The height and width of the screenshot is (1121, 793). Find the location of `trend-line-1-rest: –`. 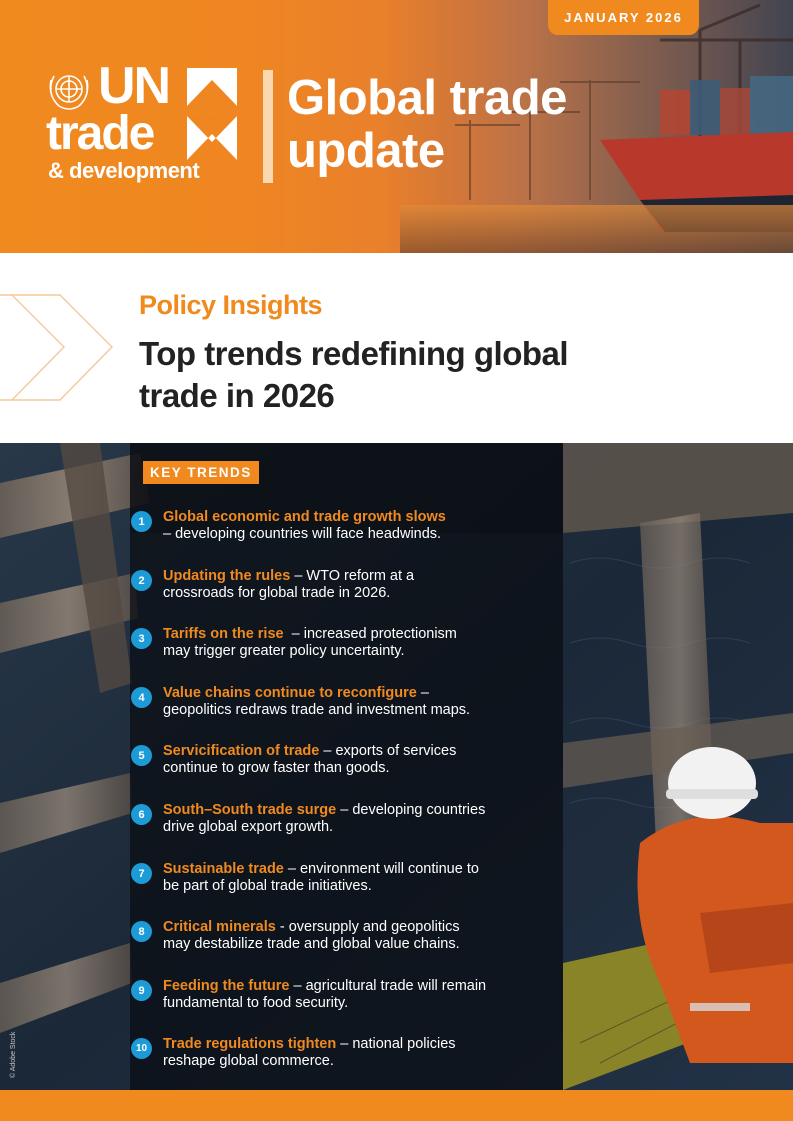

trend-line-1-rest: – is located at coordinates (422, 693).